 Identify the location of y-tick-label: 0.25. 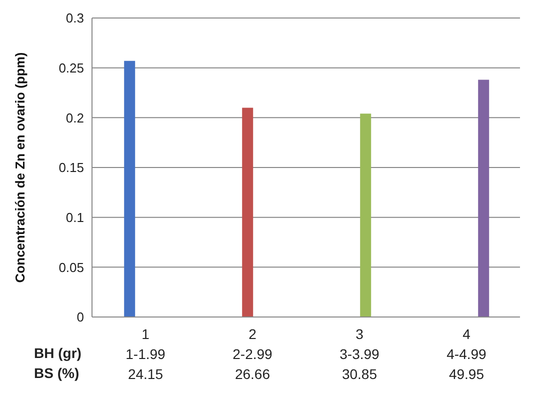
(71, 68).